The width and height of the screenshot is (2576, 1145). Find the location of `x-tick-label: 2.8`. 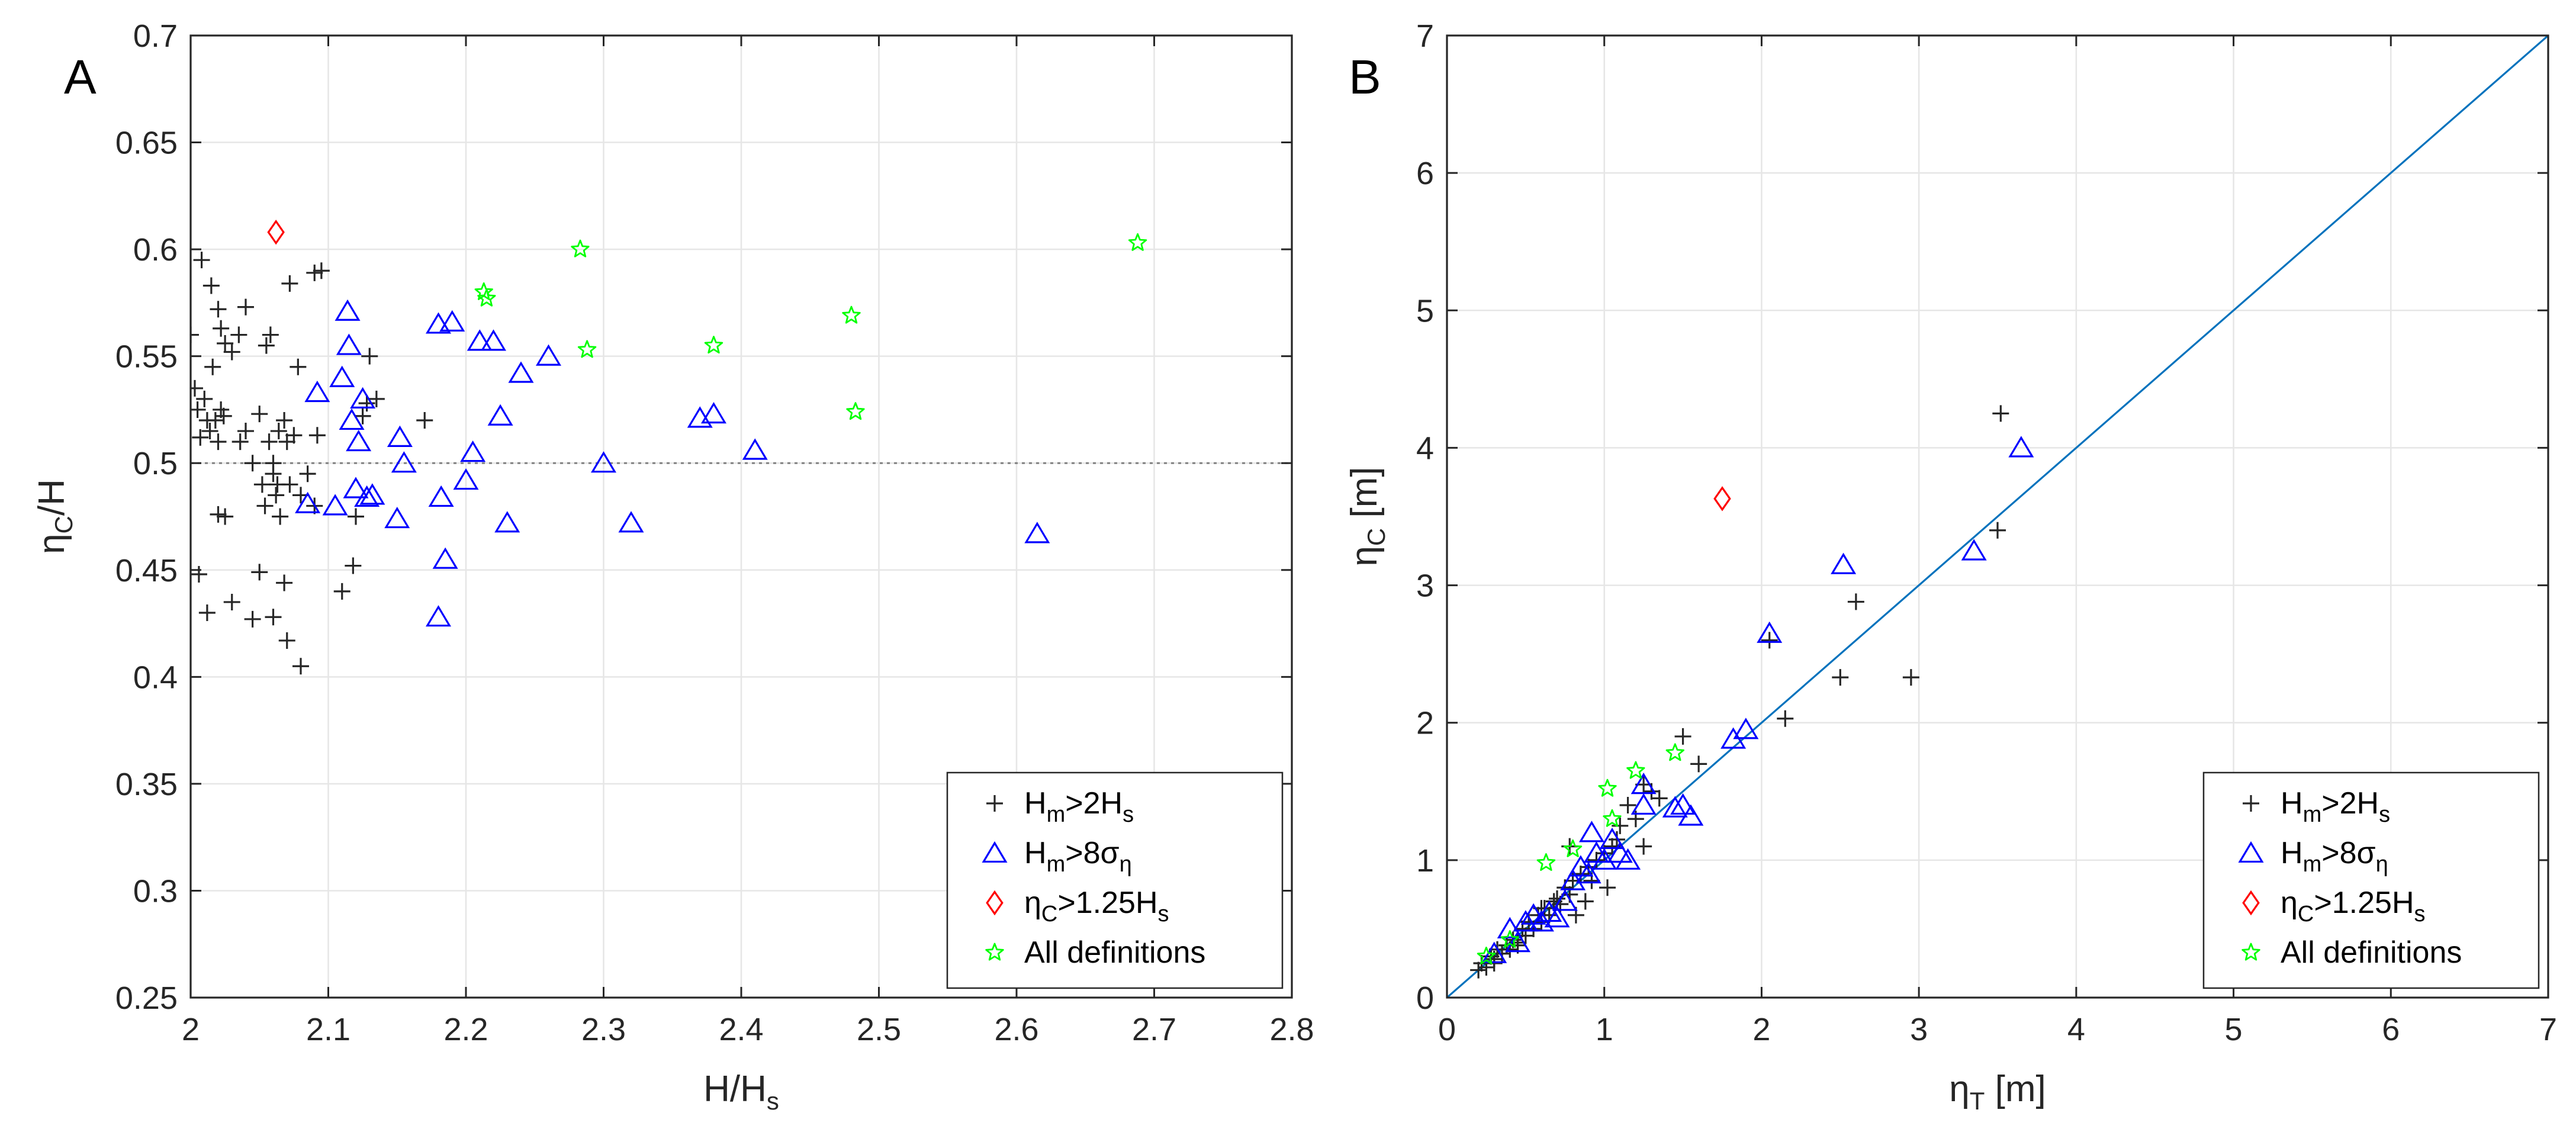

x-tick-label: 2.8 is located at coordinates (1291, 1029).